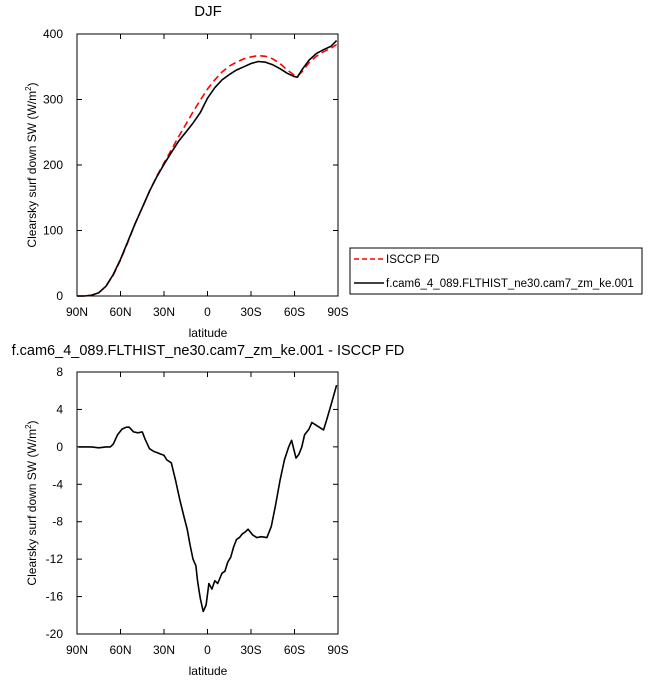  What do you see at coordinates (412, 260) in the screenshot?
I see `legend-label-isccp: ISCCP FD` at bounding box center [412, 260].